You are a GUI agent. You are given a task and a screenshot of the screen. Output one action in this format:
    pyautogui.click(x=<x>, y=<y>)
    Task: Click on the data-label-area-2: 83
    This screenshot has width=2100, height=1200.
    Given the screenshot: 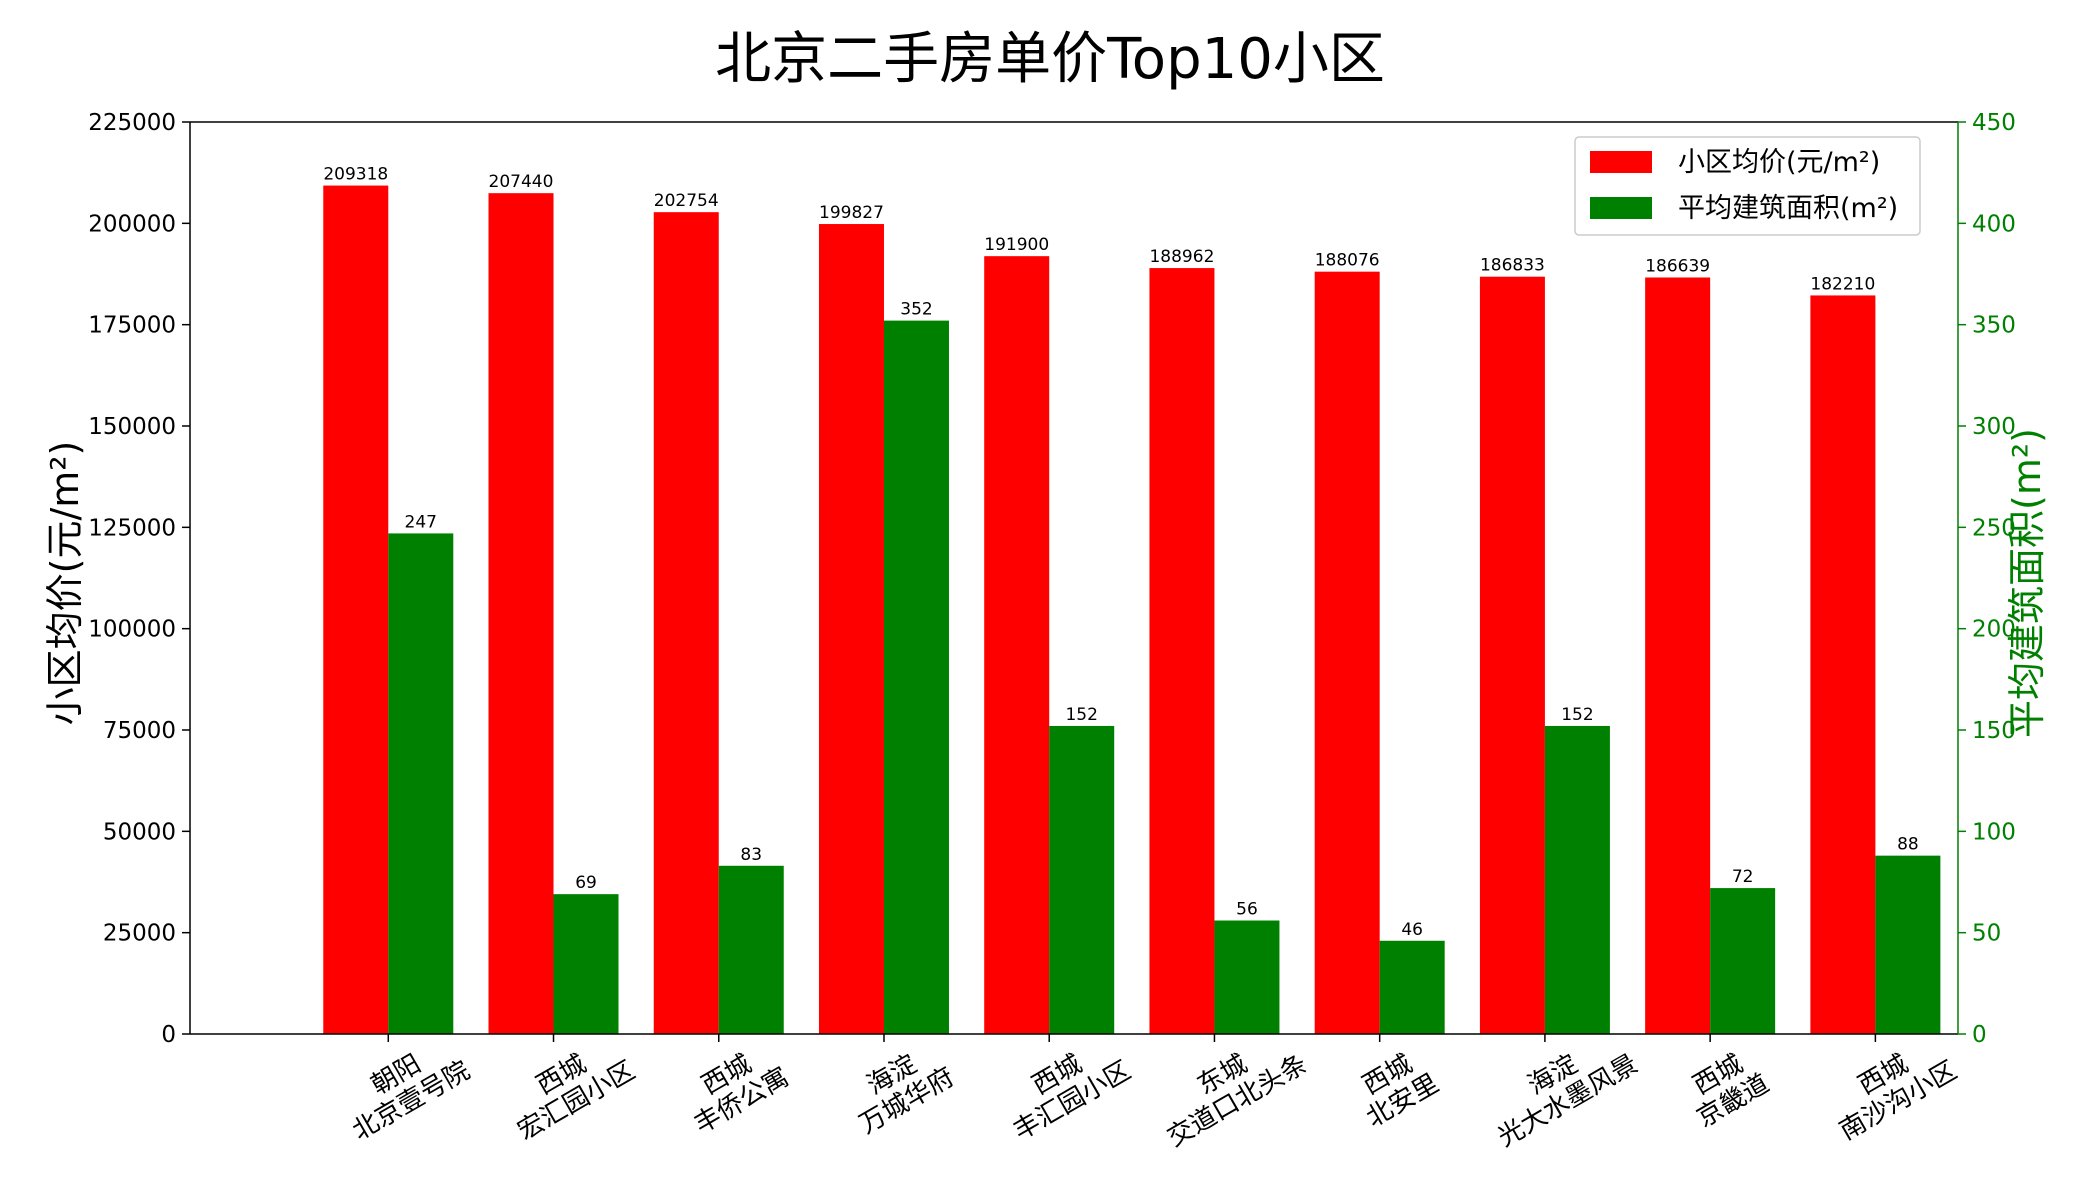 What is the action you would take?
    pyautogui.click(x=751, y=855)
    